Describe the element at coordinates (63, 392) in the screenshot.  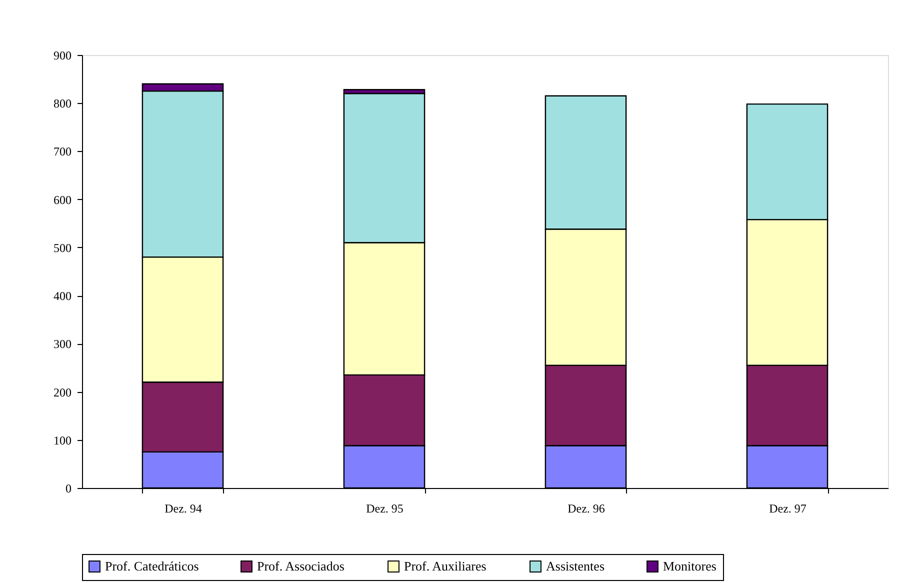
I see `y-tick-label: 200` at that location.